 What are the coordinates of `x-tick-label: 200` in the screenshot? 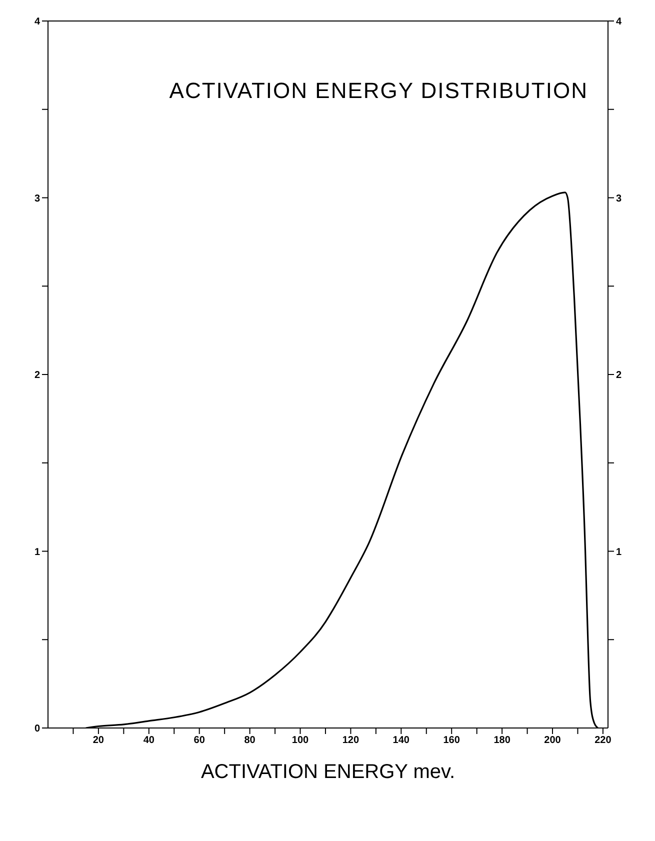 It's located at (553, 740).